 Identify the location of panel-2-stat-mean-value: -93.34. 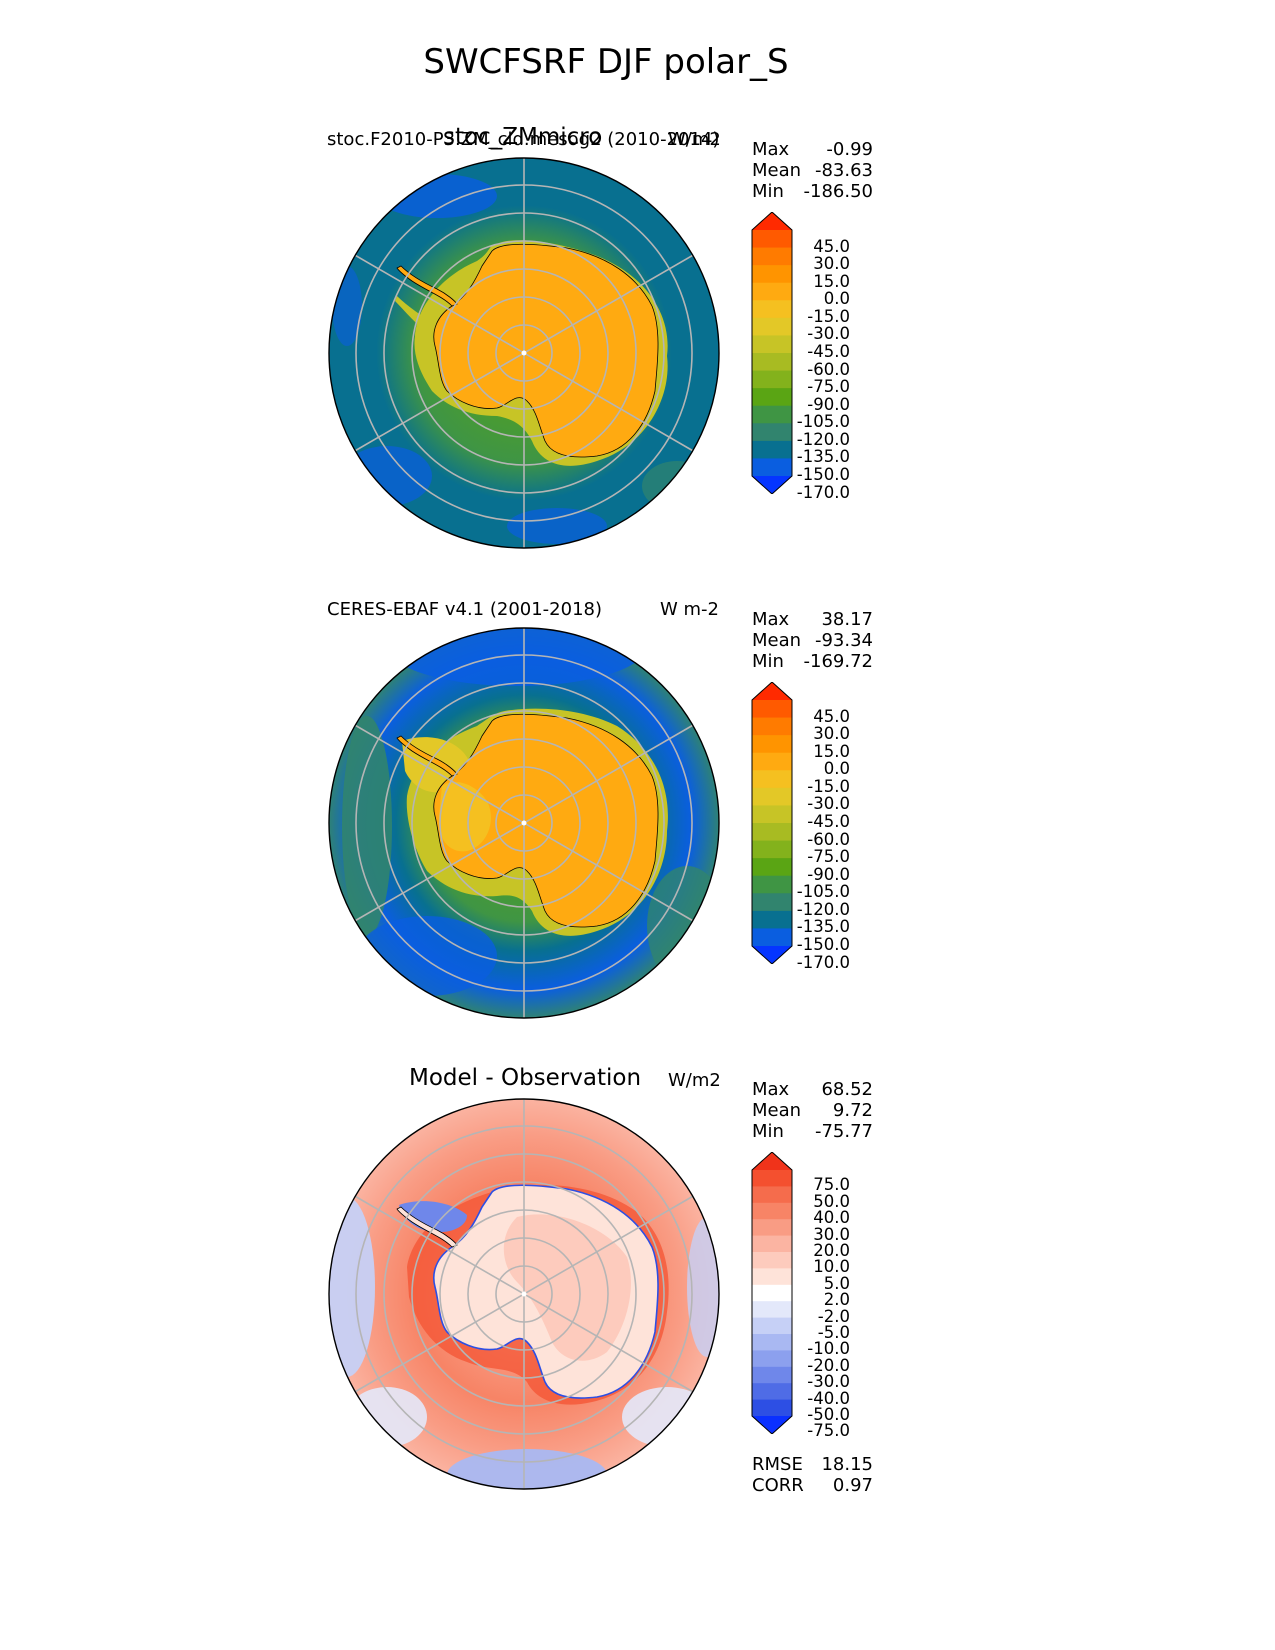
(843, 640).